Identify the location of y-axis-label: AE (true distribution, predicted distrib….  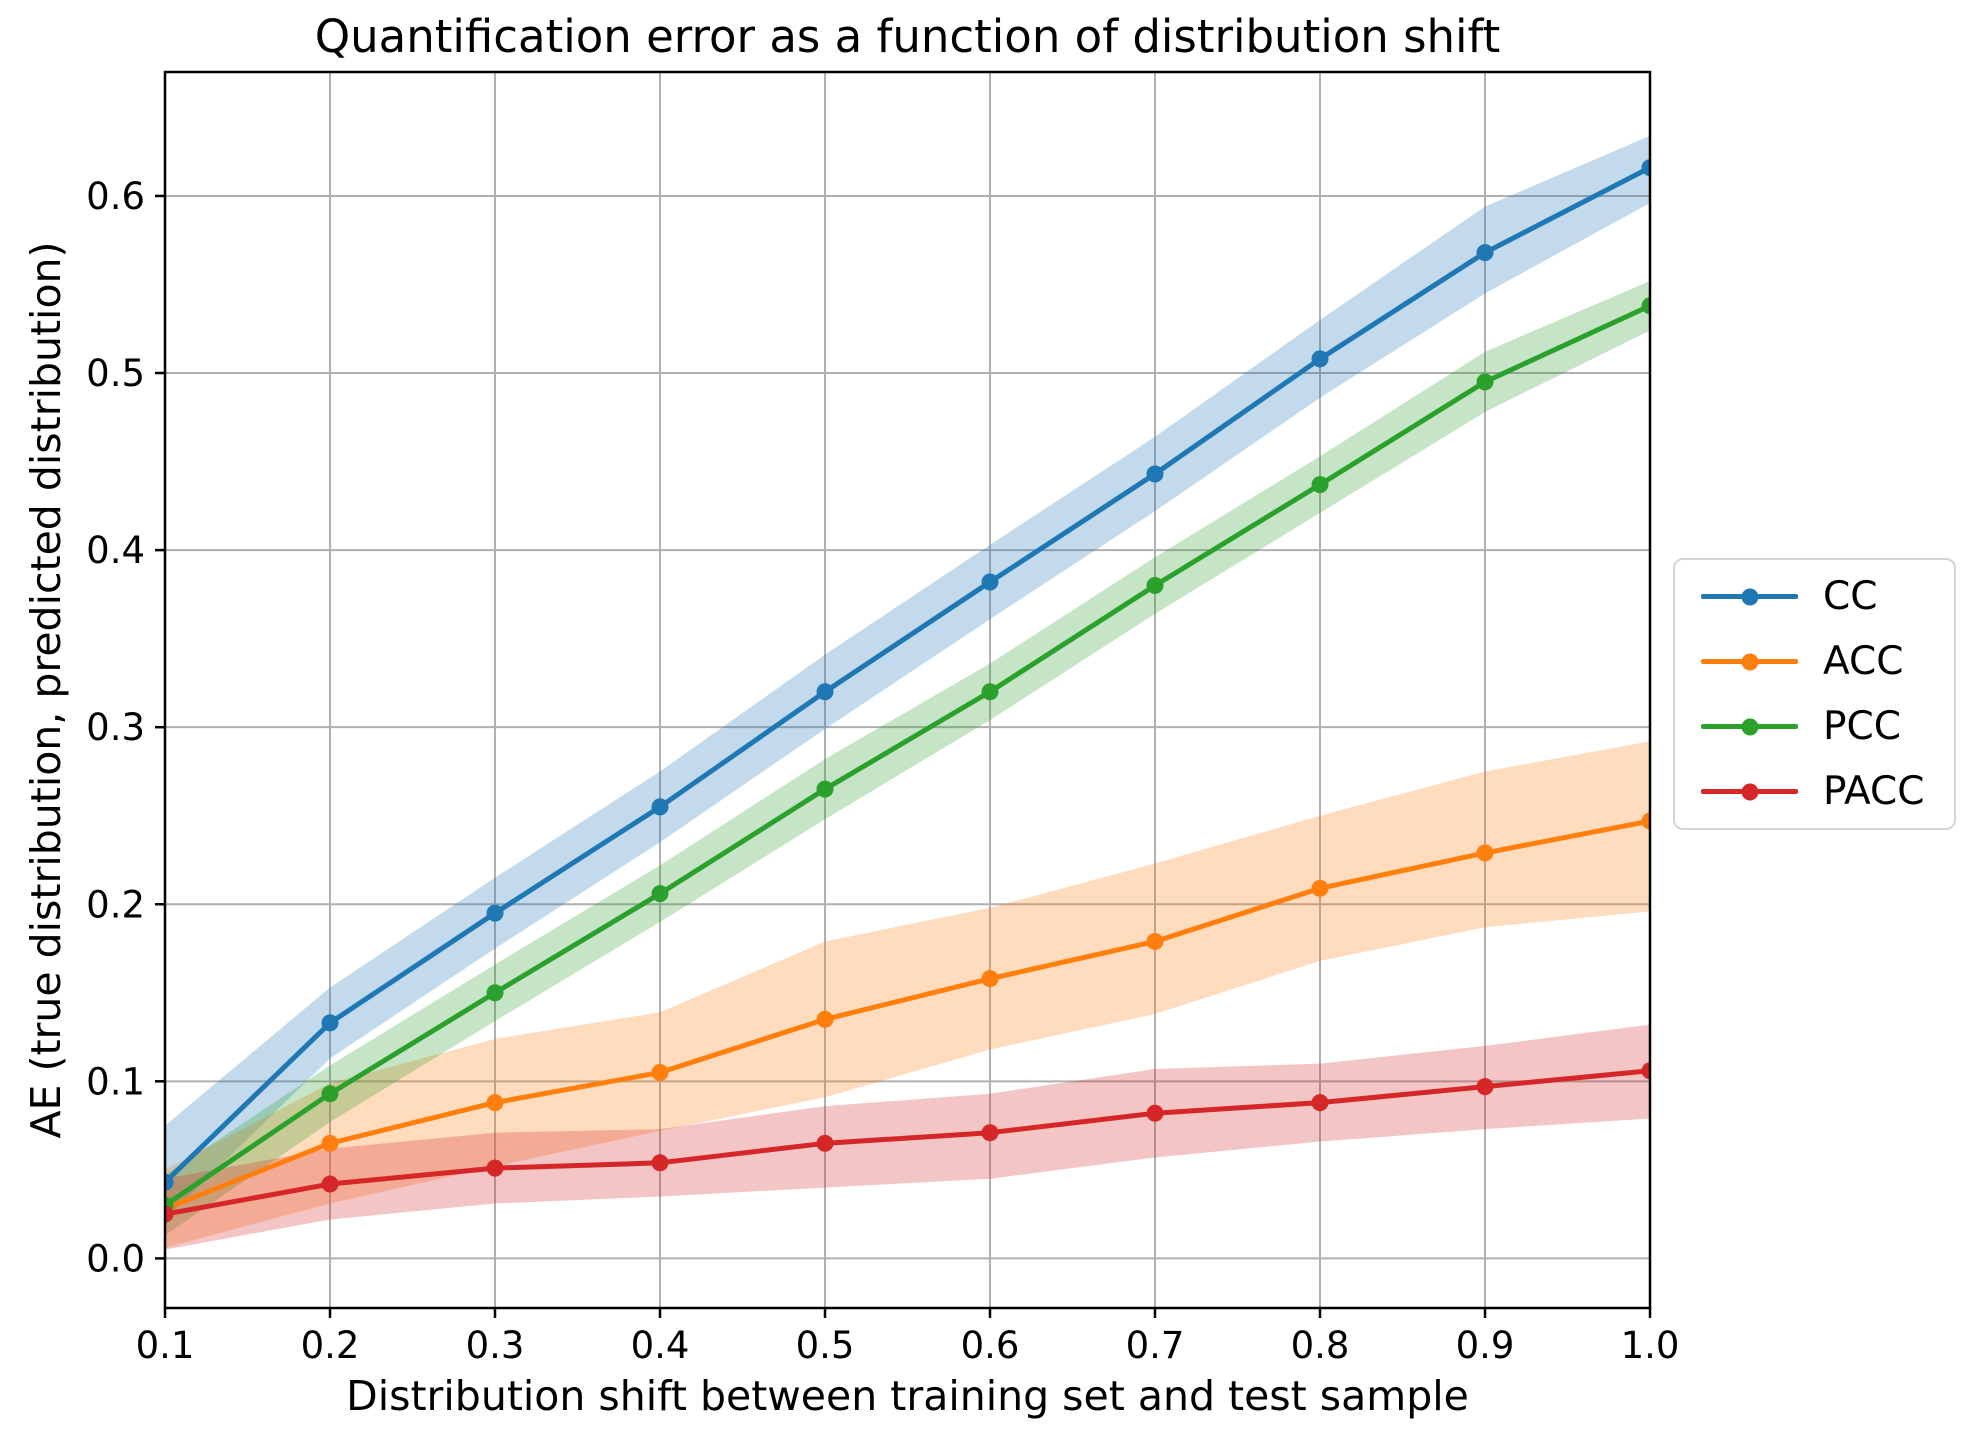
(46, 690).